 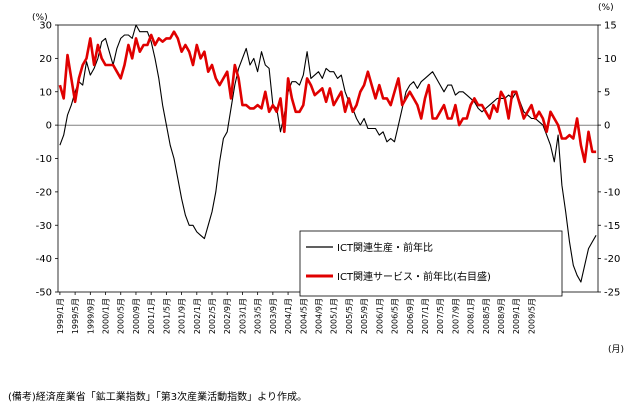 What do you see at coordinates (136, 316) in the screenshot?
I see `x-tick-label: 2000/9月` at bounding box center [136, 316].